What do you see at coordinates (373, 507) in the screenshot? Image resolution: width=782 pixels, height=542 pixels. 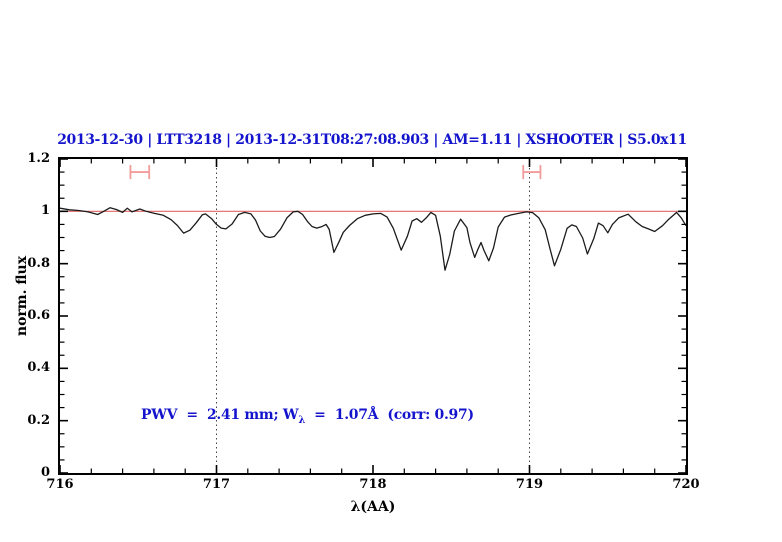 I see `x-axis-title: λ(AA)` at bounding box center [373, 507].